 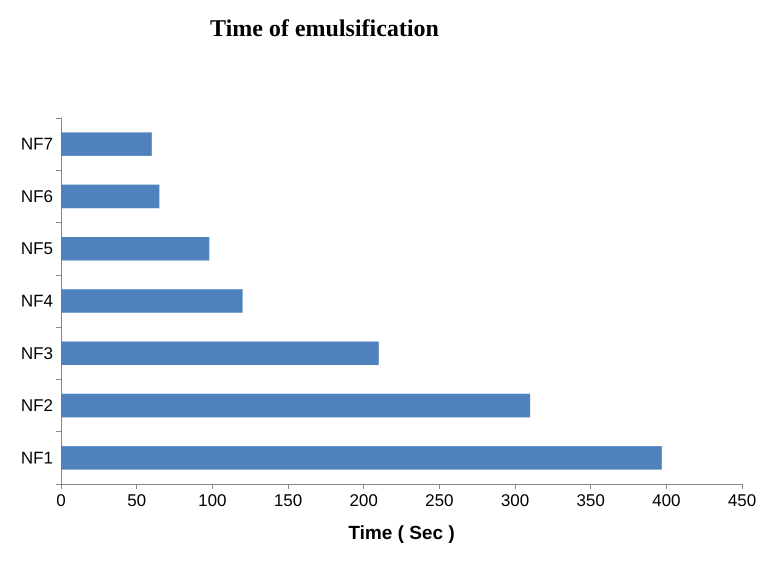 I want to click on y-tick-label: NF5, so click(x=36, y=248).